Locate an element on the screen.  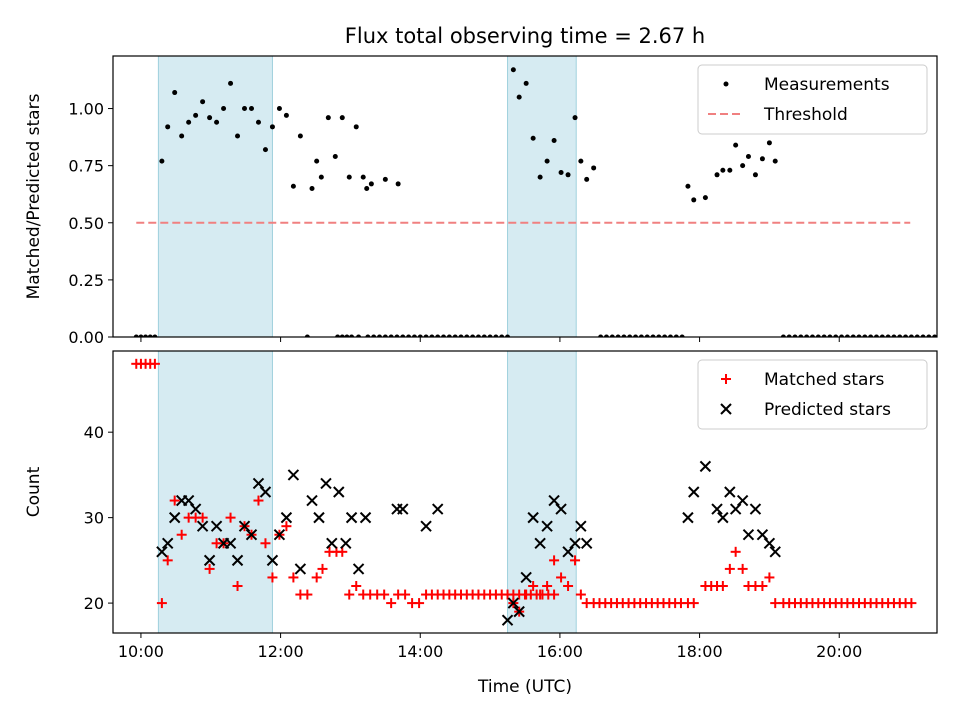
y-tick-label: 0.00 is located at coordinates (86, 337).